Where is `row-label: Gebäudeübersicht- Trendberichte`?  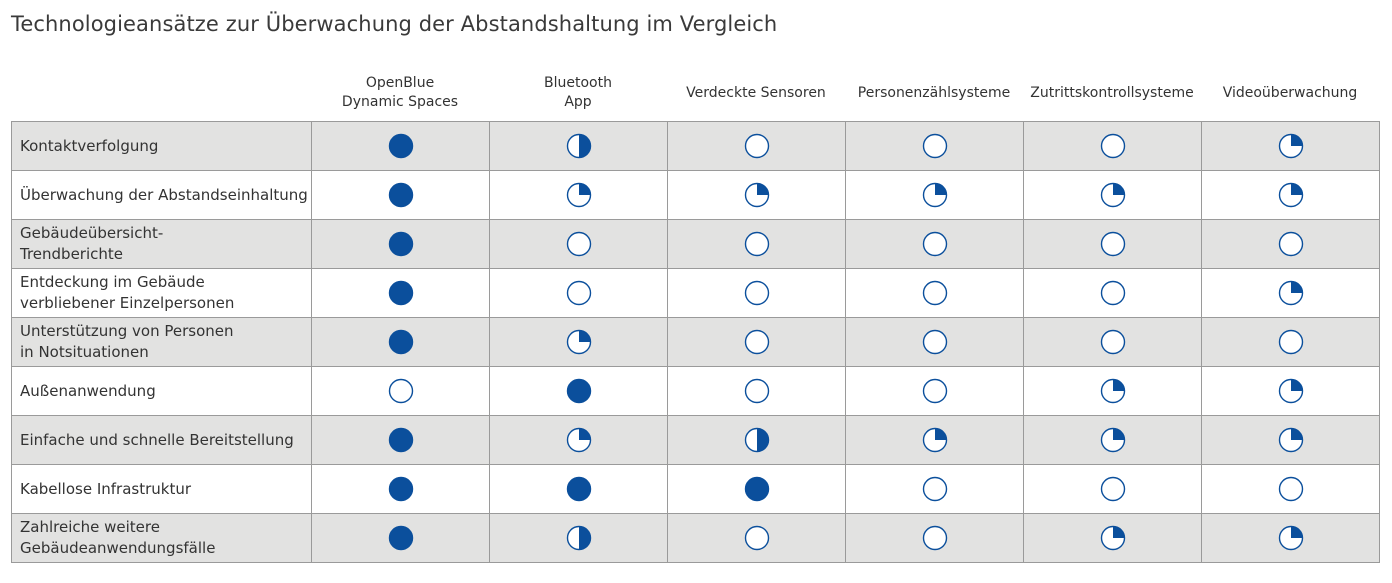
row-label: Gebäudeübersicht- Trendberichte is located at coordinates (161, 244).